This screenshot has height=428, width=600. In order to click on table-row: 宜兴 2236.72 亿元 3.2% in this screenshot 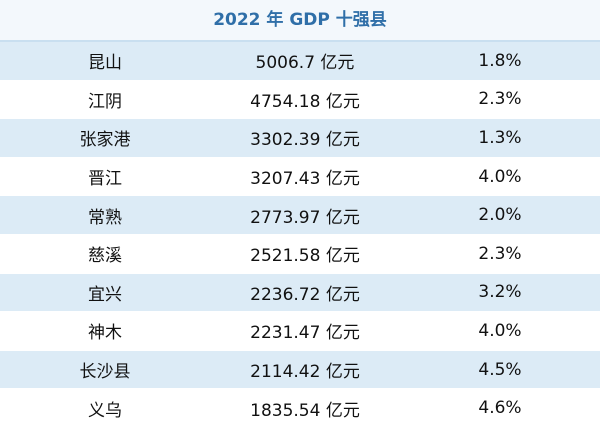, I will do `click(300, 293)`.